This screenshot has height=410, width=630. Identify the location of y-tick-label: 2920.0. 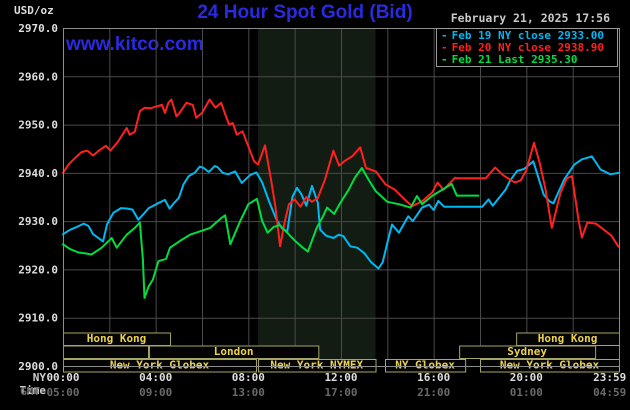
(38, 269).